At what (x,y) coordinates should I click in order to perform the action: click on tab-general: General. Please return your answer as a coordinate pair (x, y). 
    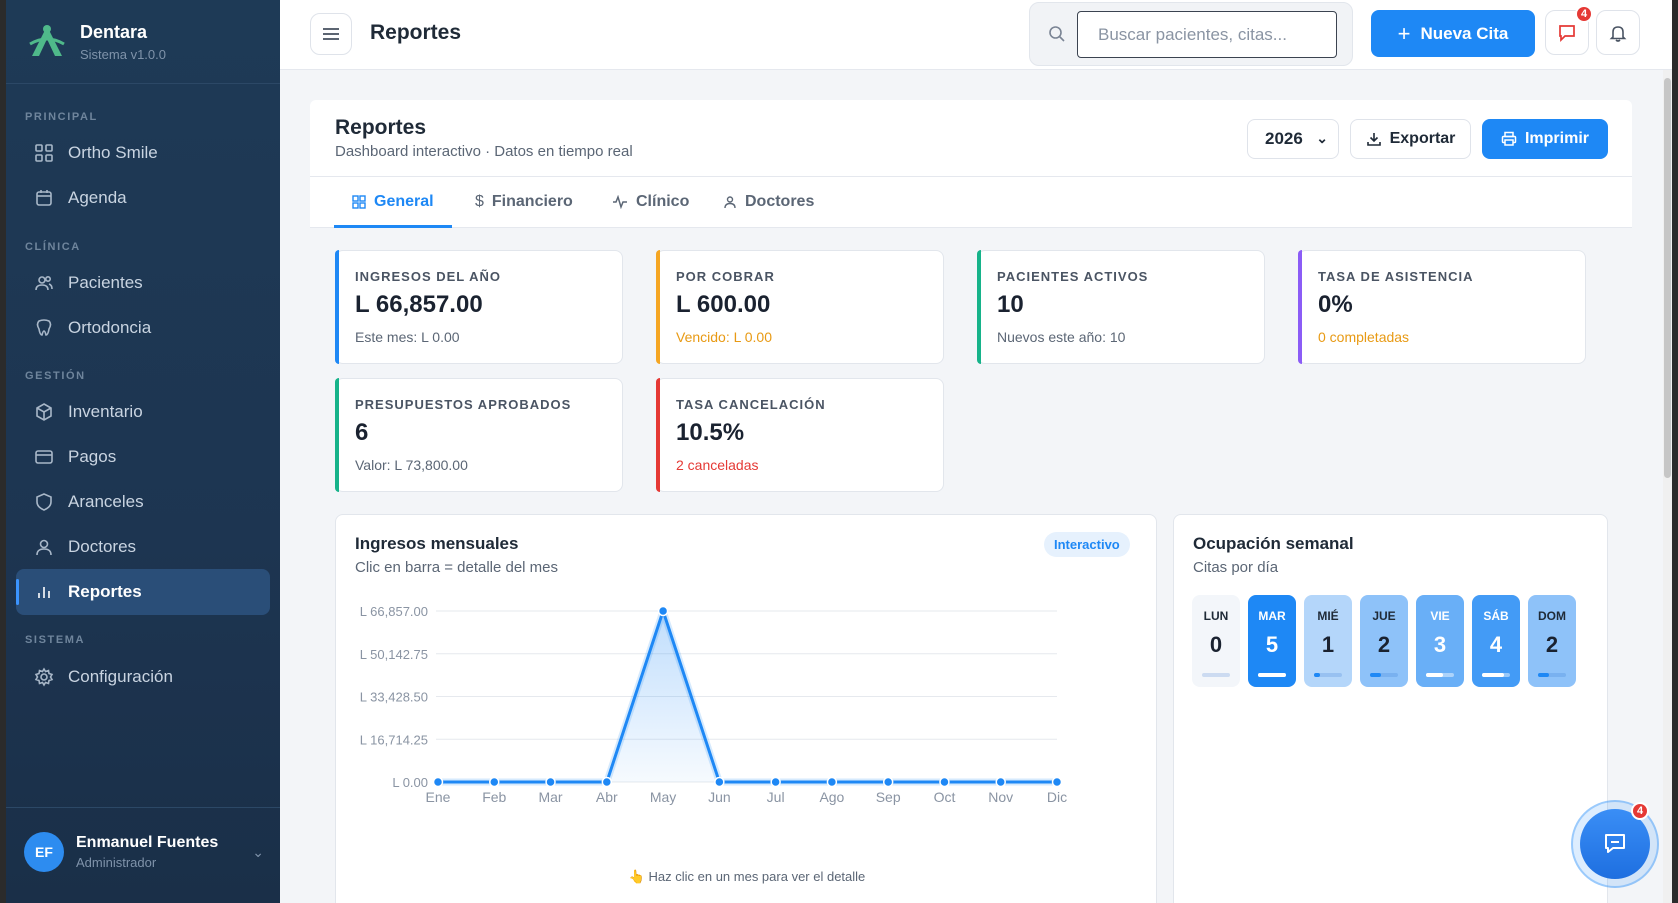
    Looking at the image, I should click on (393, 202).